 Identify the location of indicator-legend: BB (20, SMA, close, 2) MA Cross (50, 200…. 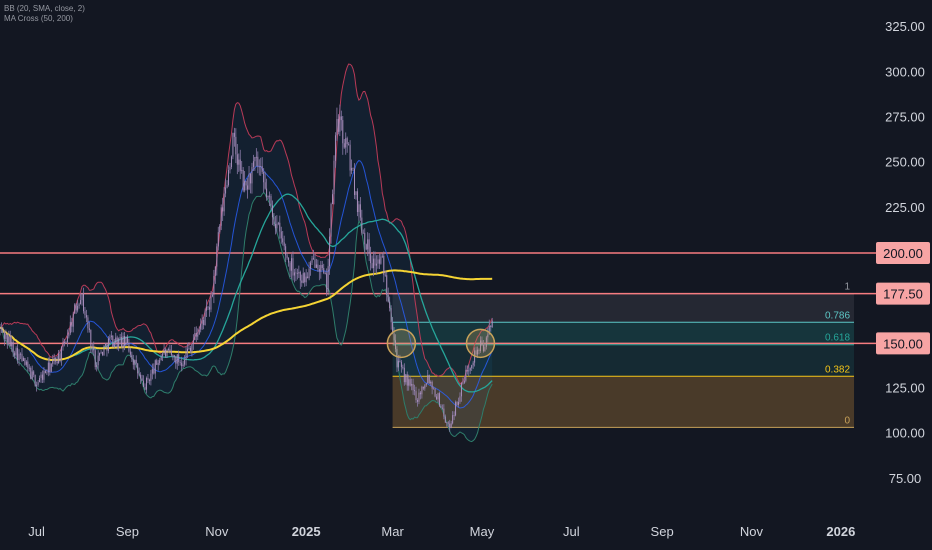
(44, 14).